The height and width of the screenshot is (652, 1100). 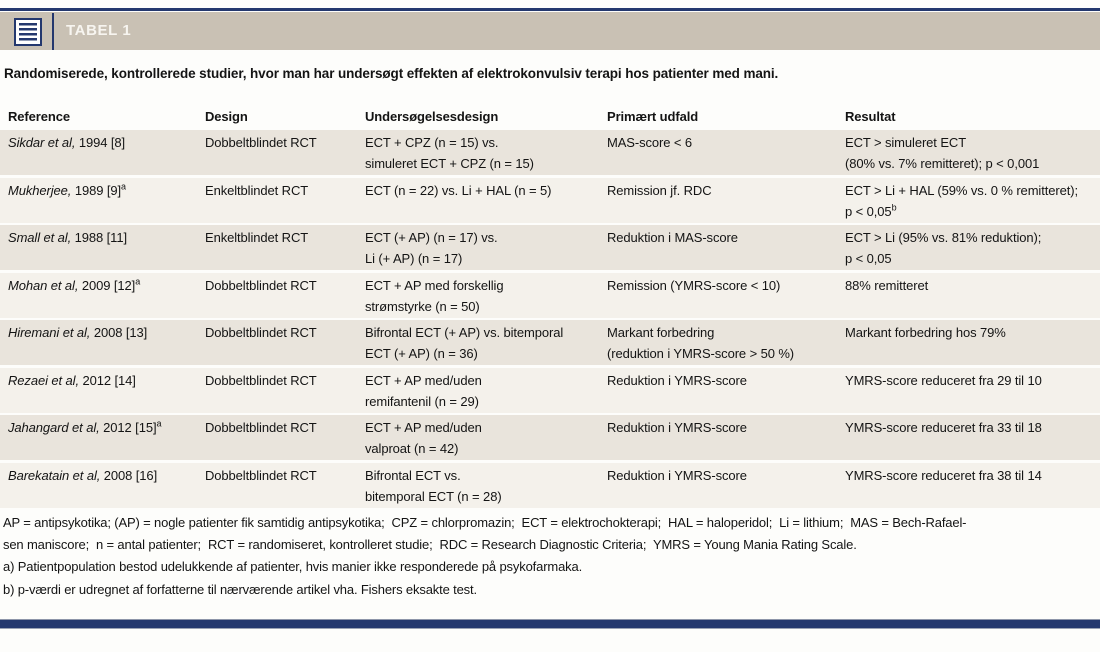 What do you see at coordinates (67, 189) in the screenshot?
I see `reference-cell: Mukherjee, 1989 [9]a` at bounding box center [67, 189].